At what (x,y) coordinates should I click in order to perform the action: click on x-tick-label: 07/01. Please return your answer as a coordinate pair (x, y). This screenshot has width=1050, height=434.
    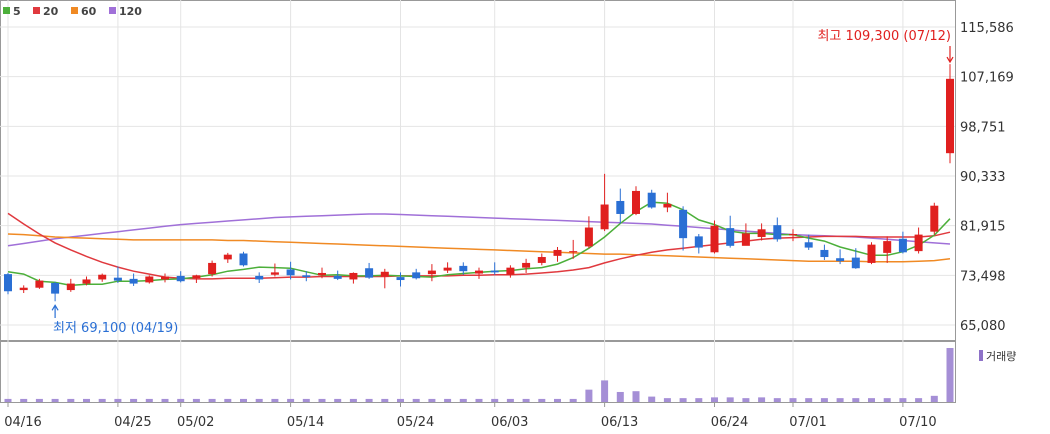
    Looking at the image, I should click on (807, 422).